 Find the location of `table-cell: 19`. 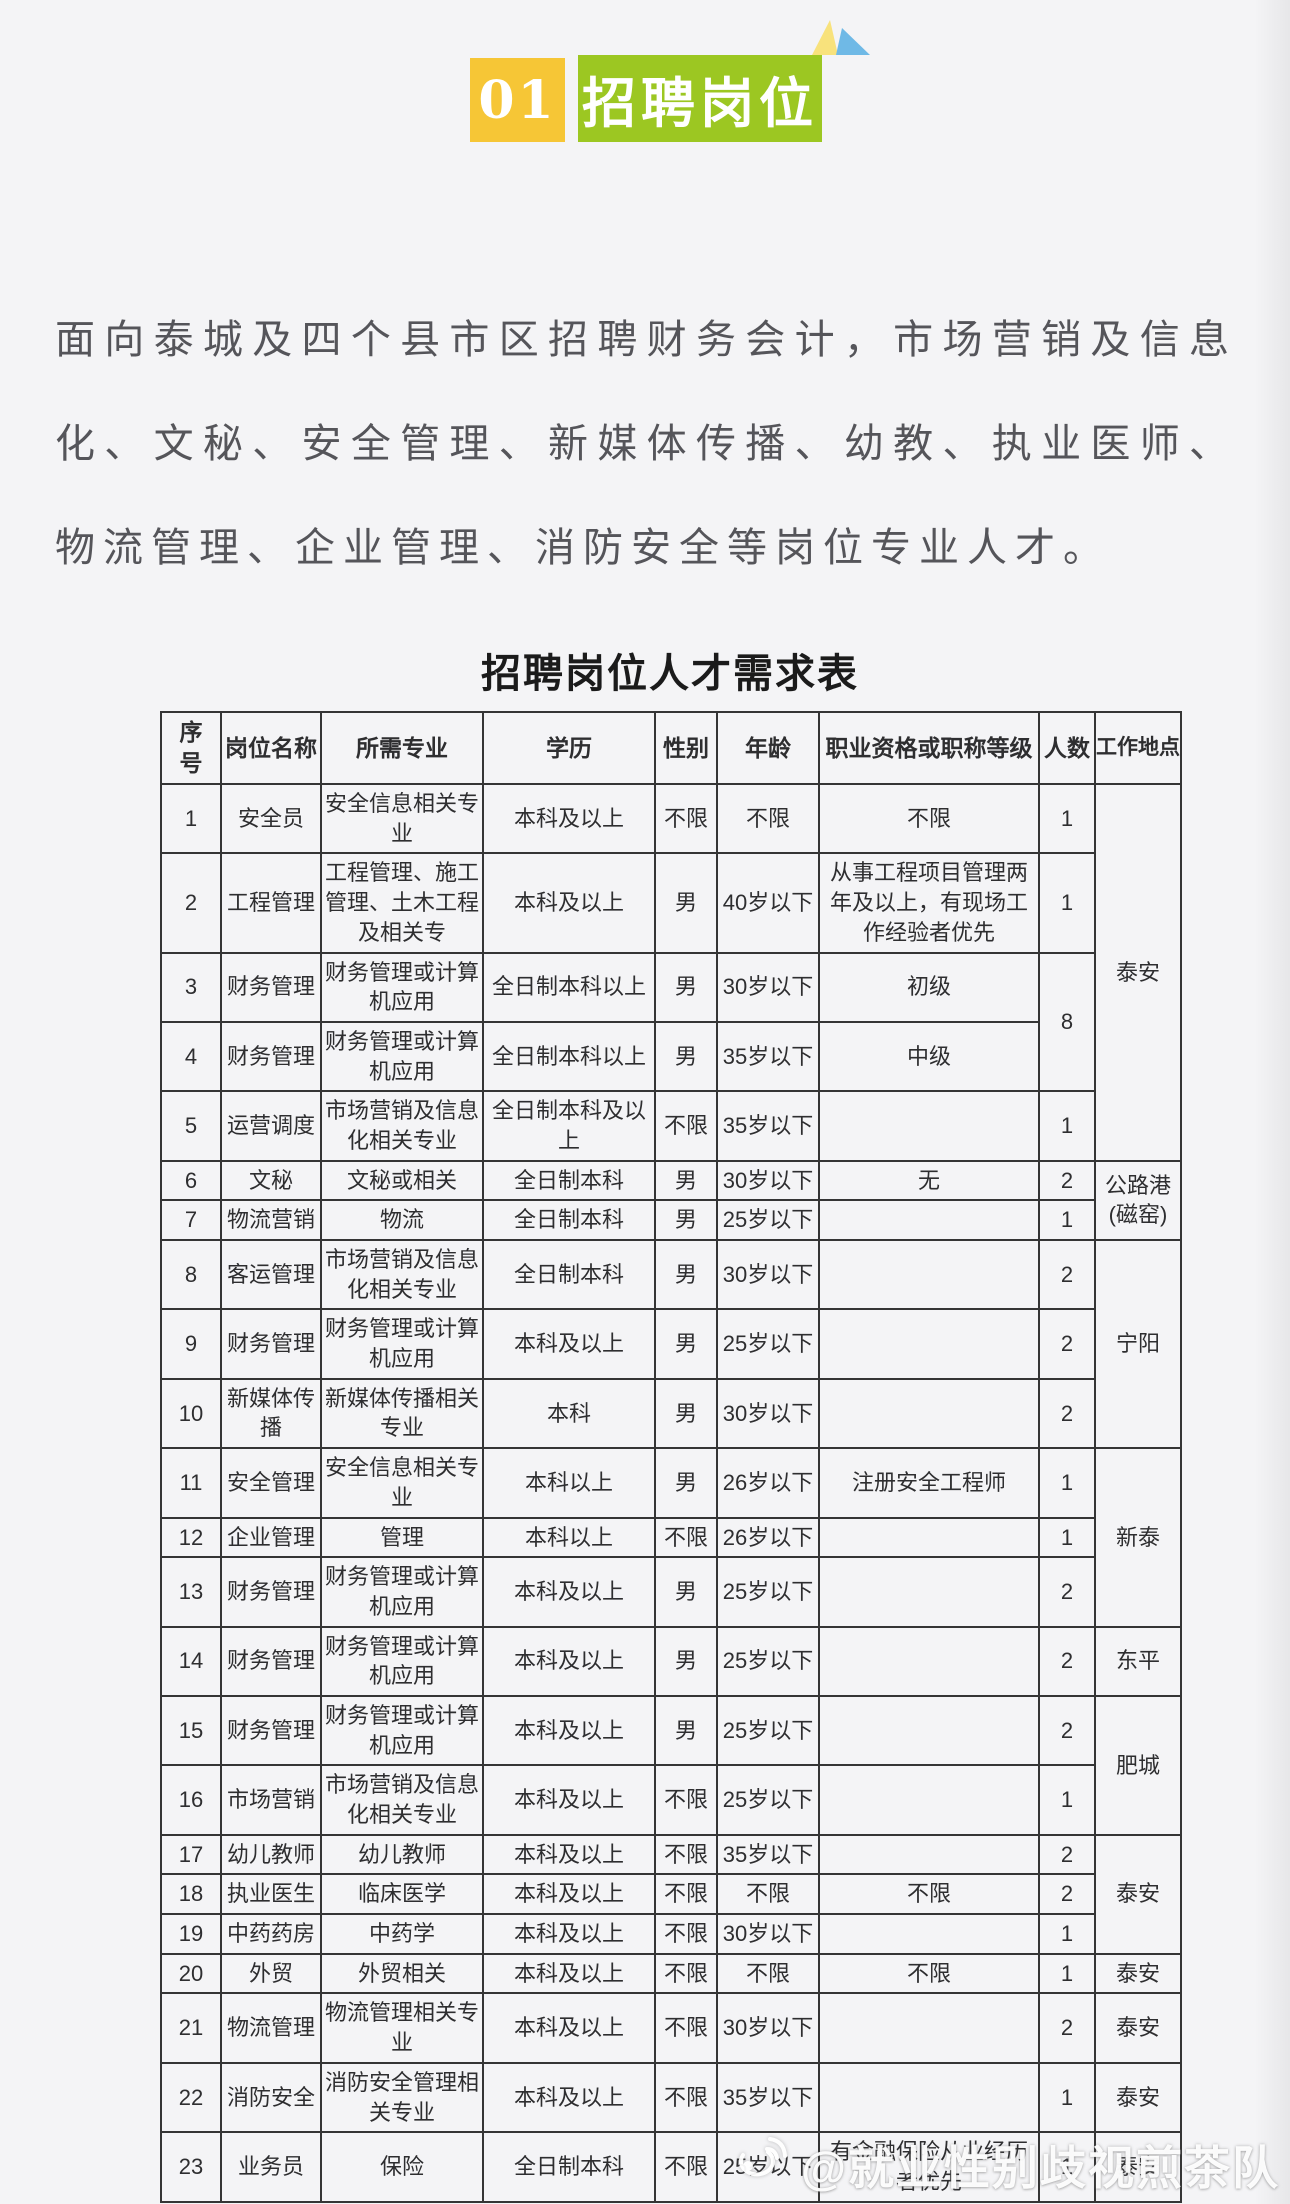

table-cell: 19 is located at coordinates (191, 1934).